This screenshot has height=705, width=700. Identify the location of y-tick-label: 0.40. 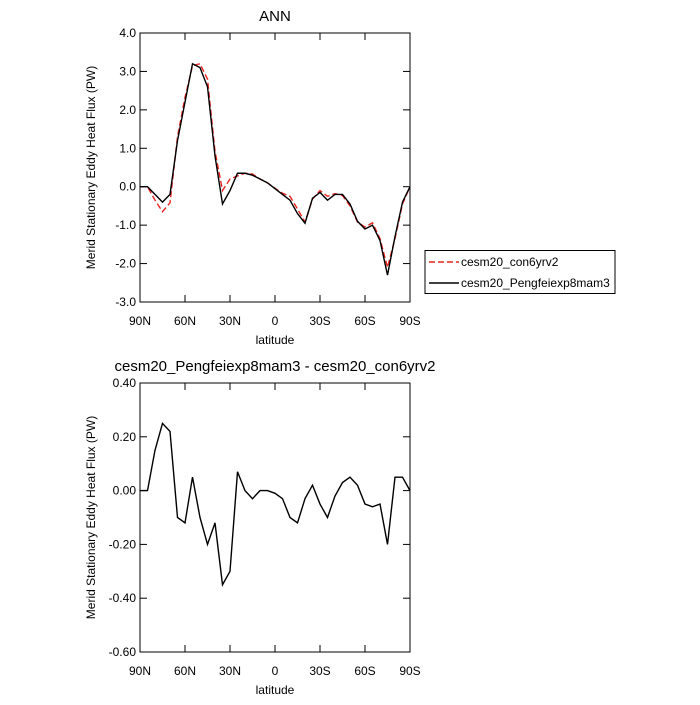
(125, 383).